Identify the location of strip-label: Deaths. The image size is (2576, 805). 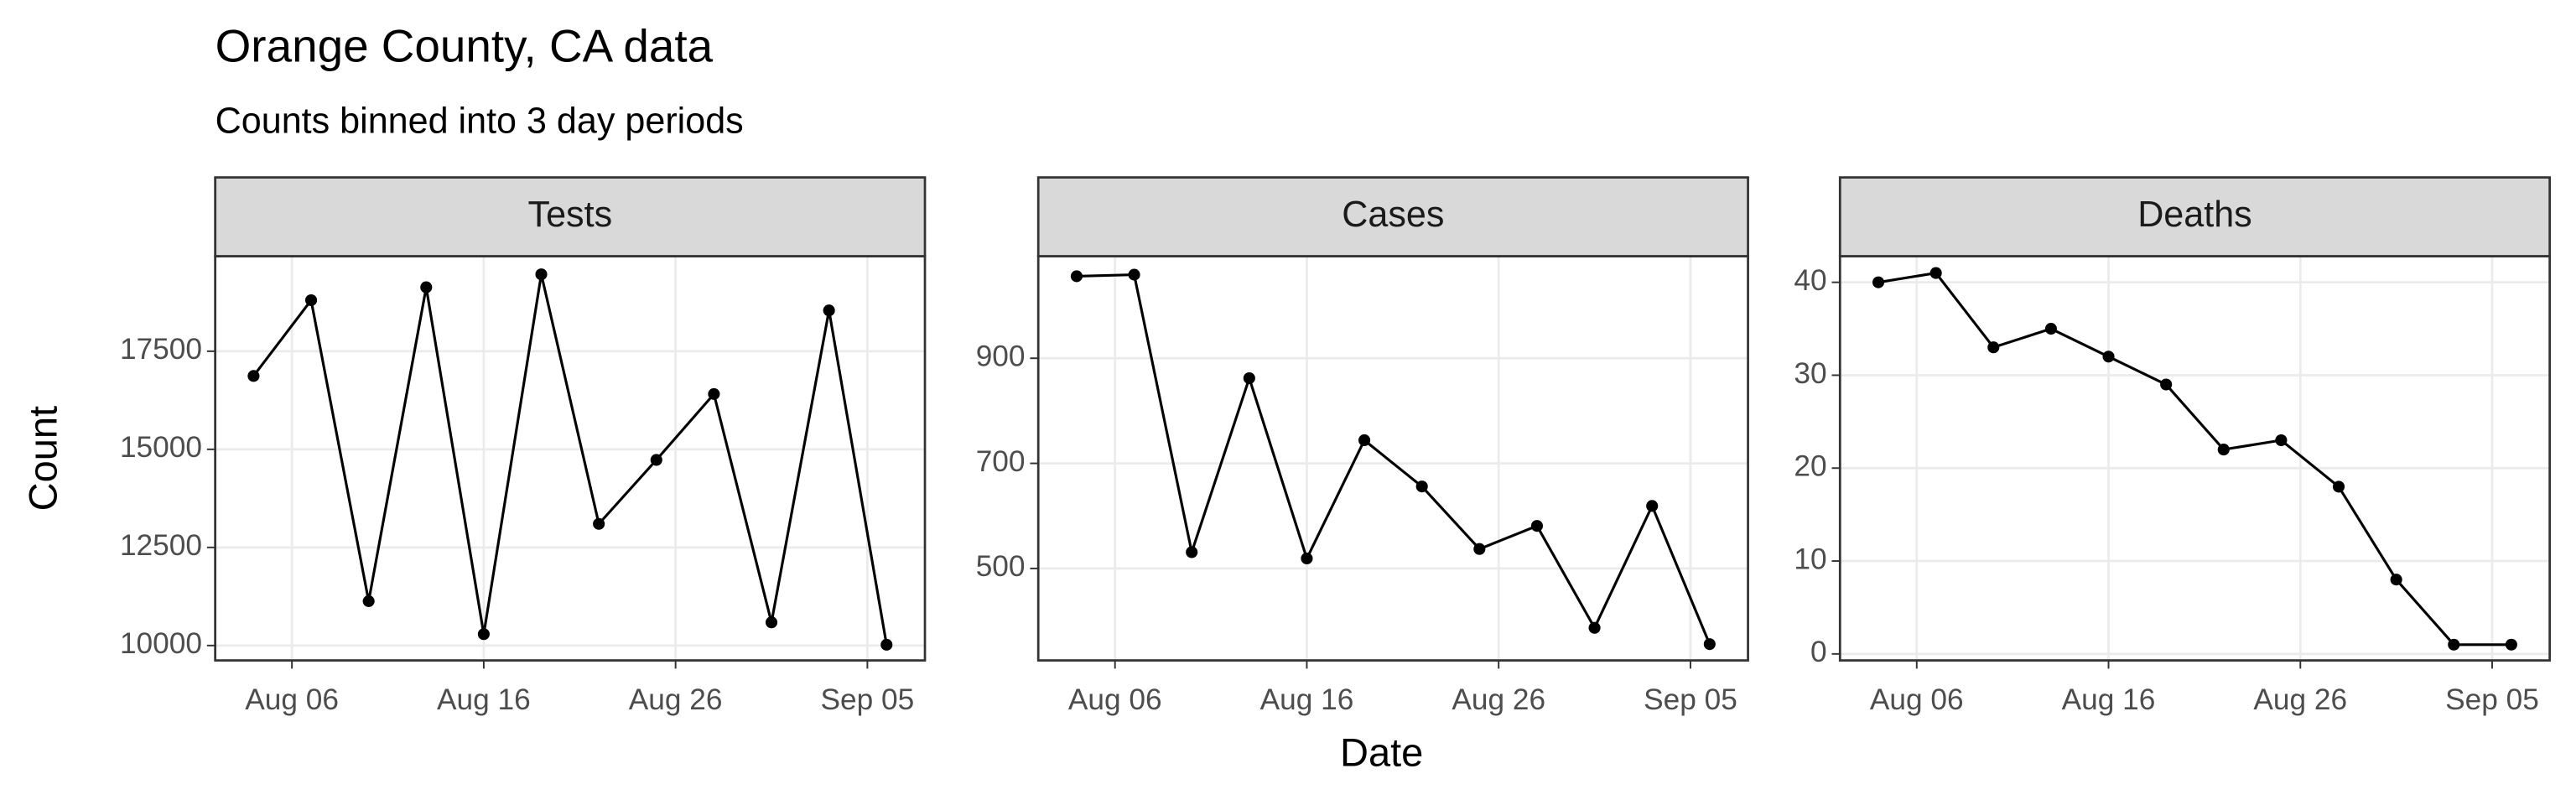
(2194, 215).